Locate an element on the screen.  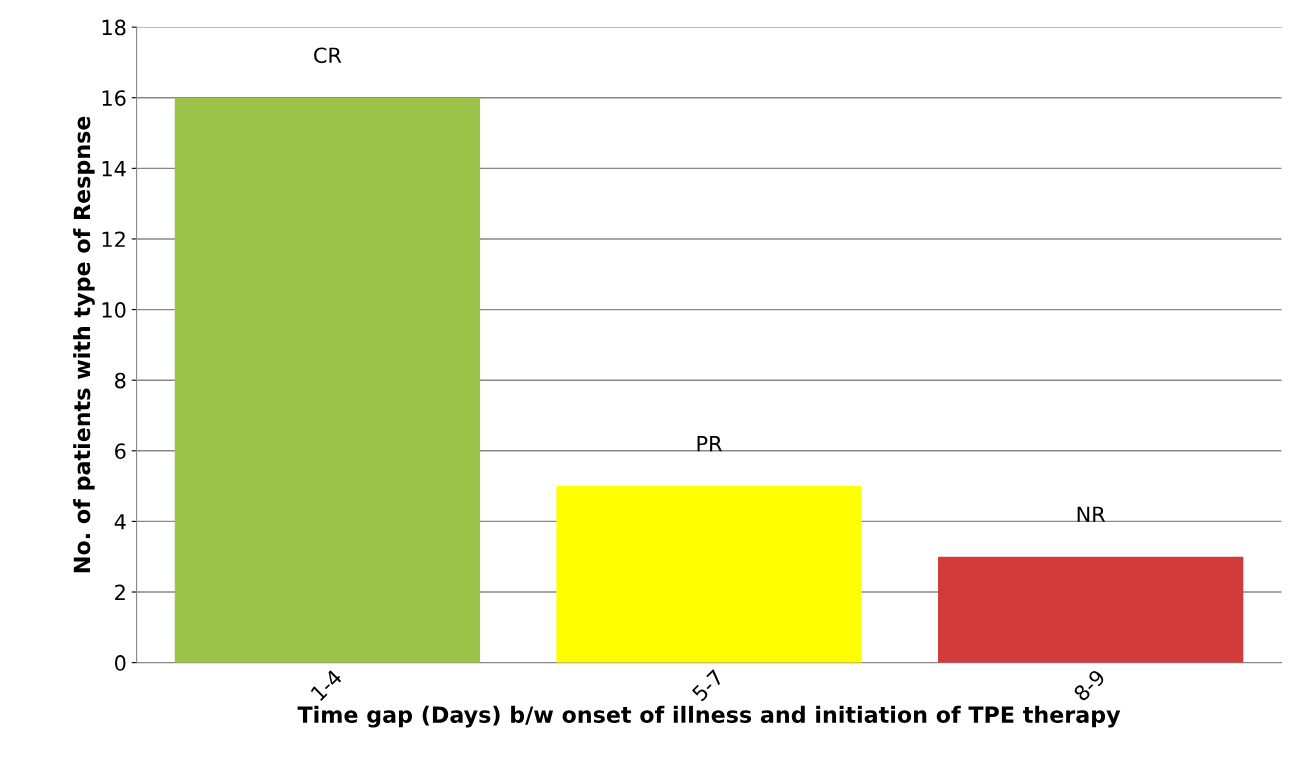
y-tick-label: 10 is located at coordinates (114, 310).